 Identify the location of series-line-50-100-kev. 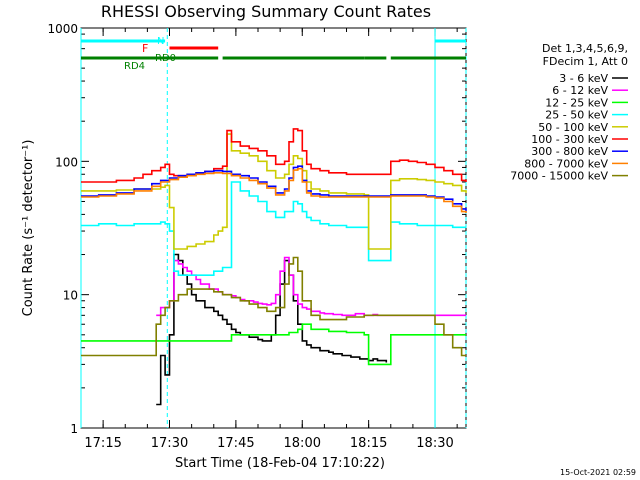
(274, 191).